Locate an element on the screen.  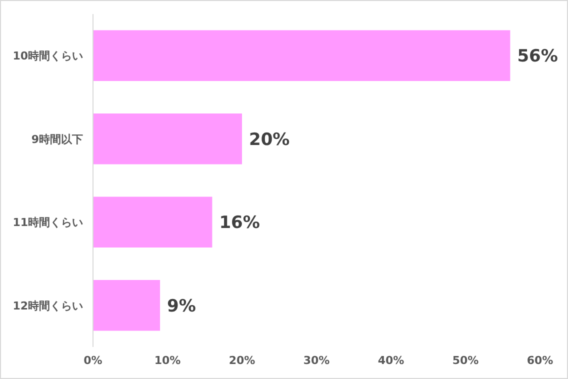
x-tick-label: 30% is located at coordinates (316, 360).